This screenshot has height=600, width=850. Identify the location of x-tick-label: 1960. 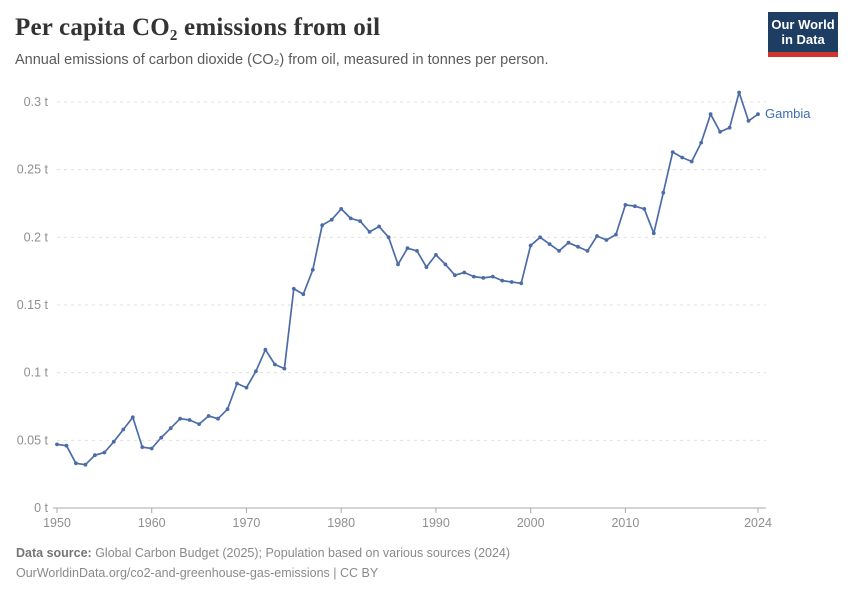
(152, 523).